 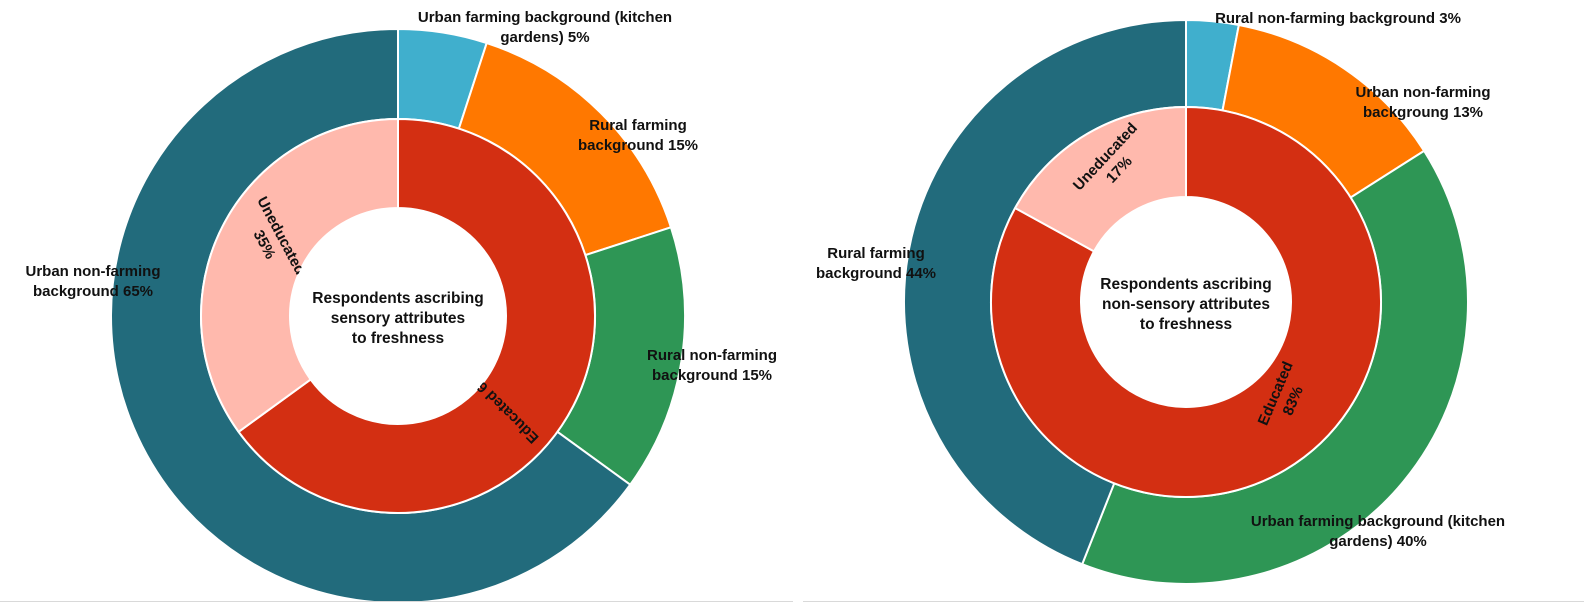 I want to click on right-bottom-rule, so click(x=1193, y=601).